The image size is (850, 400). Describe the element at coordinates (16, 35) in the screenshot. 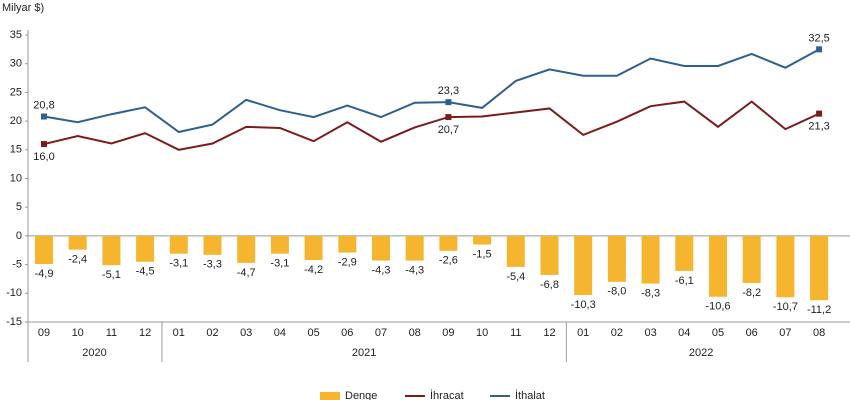

I see `y-tick-label: 35` at that location.